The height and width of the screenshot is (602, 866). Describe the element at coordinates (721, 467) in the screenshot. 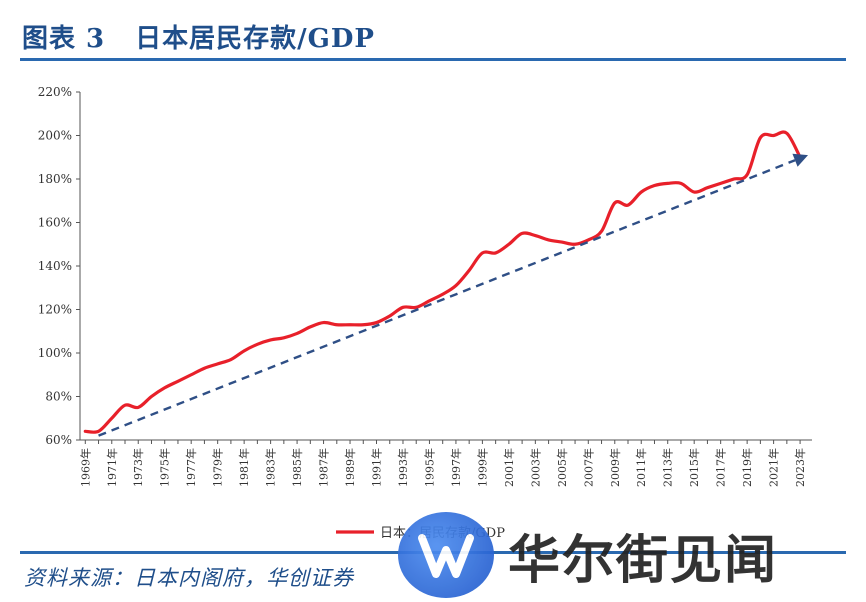

I see `x-tick-label: 2017年` at that location.